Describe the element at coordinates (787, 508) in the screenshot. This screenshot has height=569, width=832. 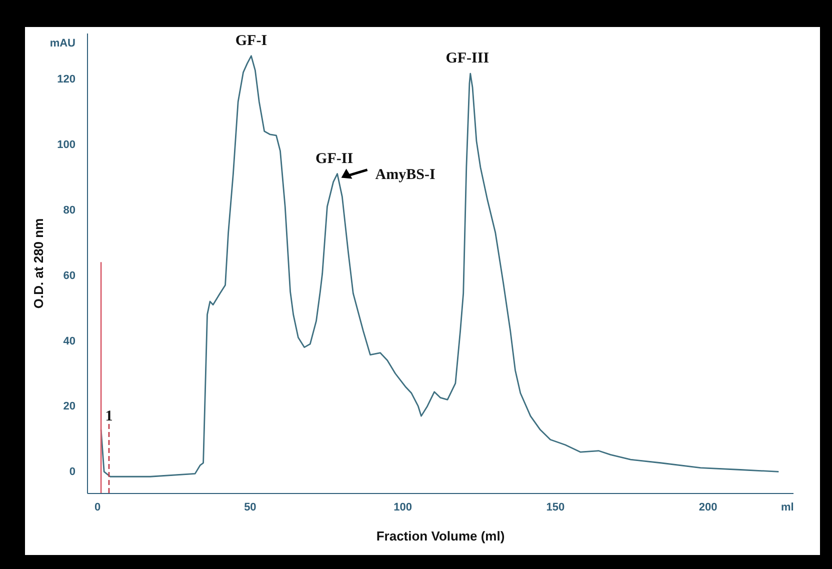
I see `x-tick-label: ml` at that location.